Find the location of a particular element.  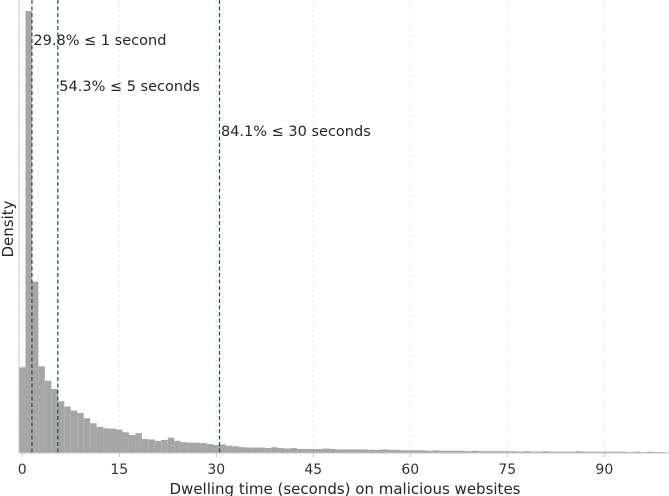

threshold-annotation: 54.3% ≤ 5 seconds is located at coordinates (129, 87).